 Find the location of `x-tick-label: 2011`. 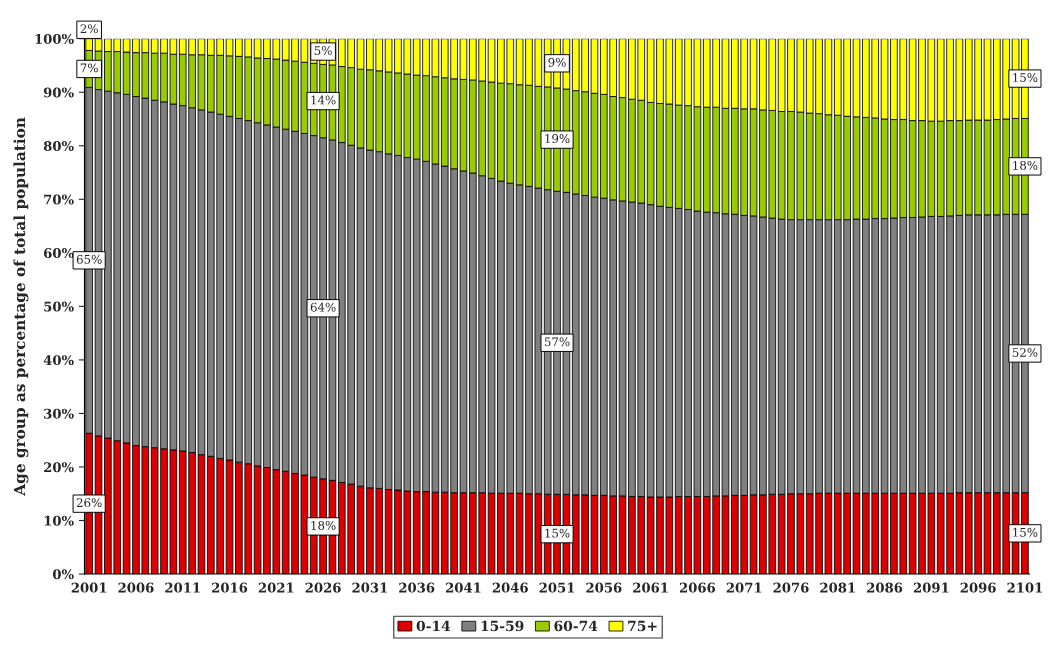

x-tick-label: 2011 is located at coordinates (182, 587).